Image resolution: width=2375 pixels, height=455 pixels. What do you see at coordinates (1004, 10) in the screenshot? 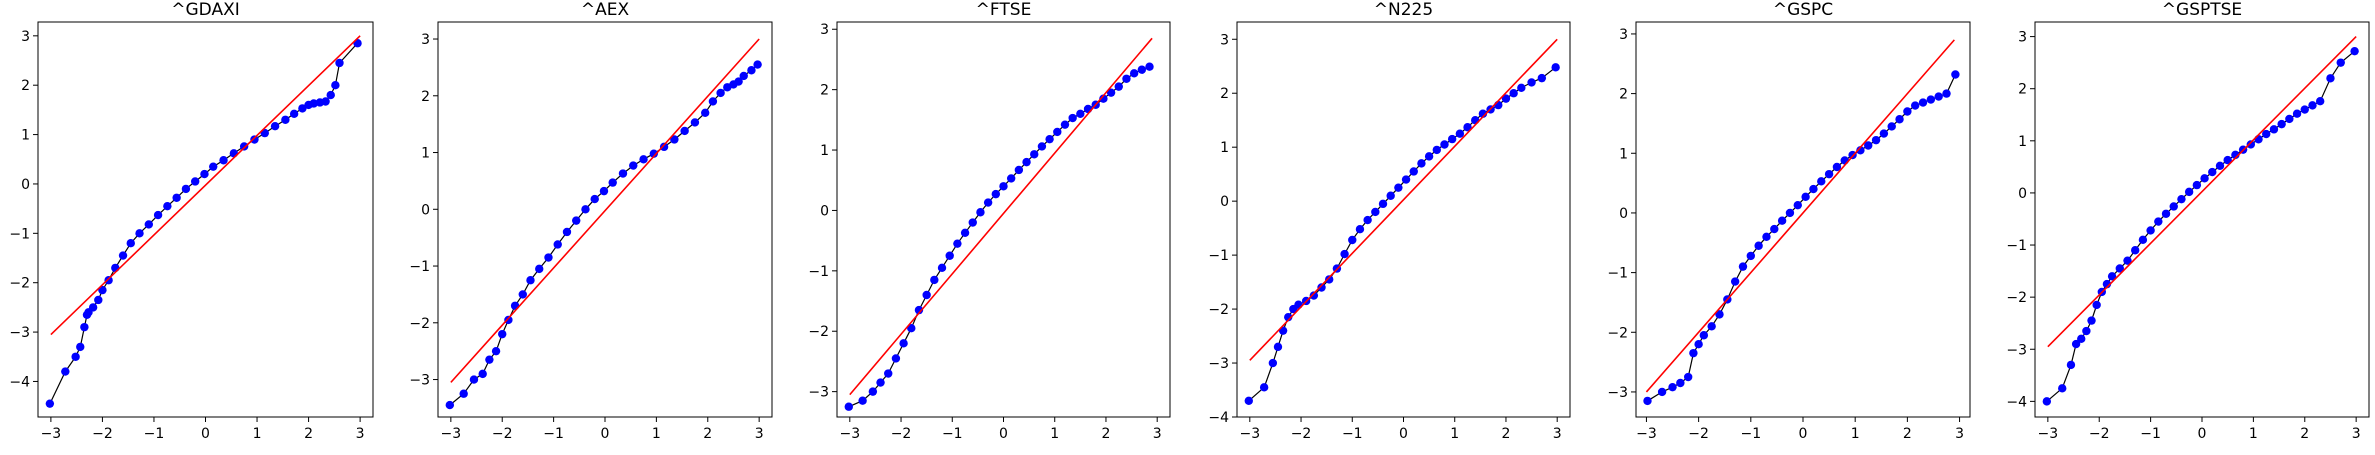
I see `chart-title: ^FTSE` at bounding box center [1004, 10].